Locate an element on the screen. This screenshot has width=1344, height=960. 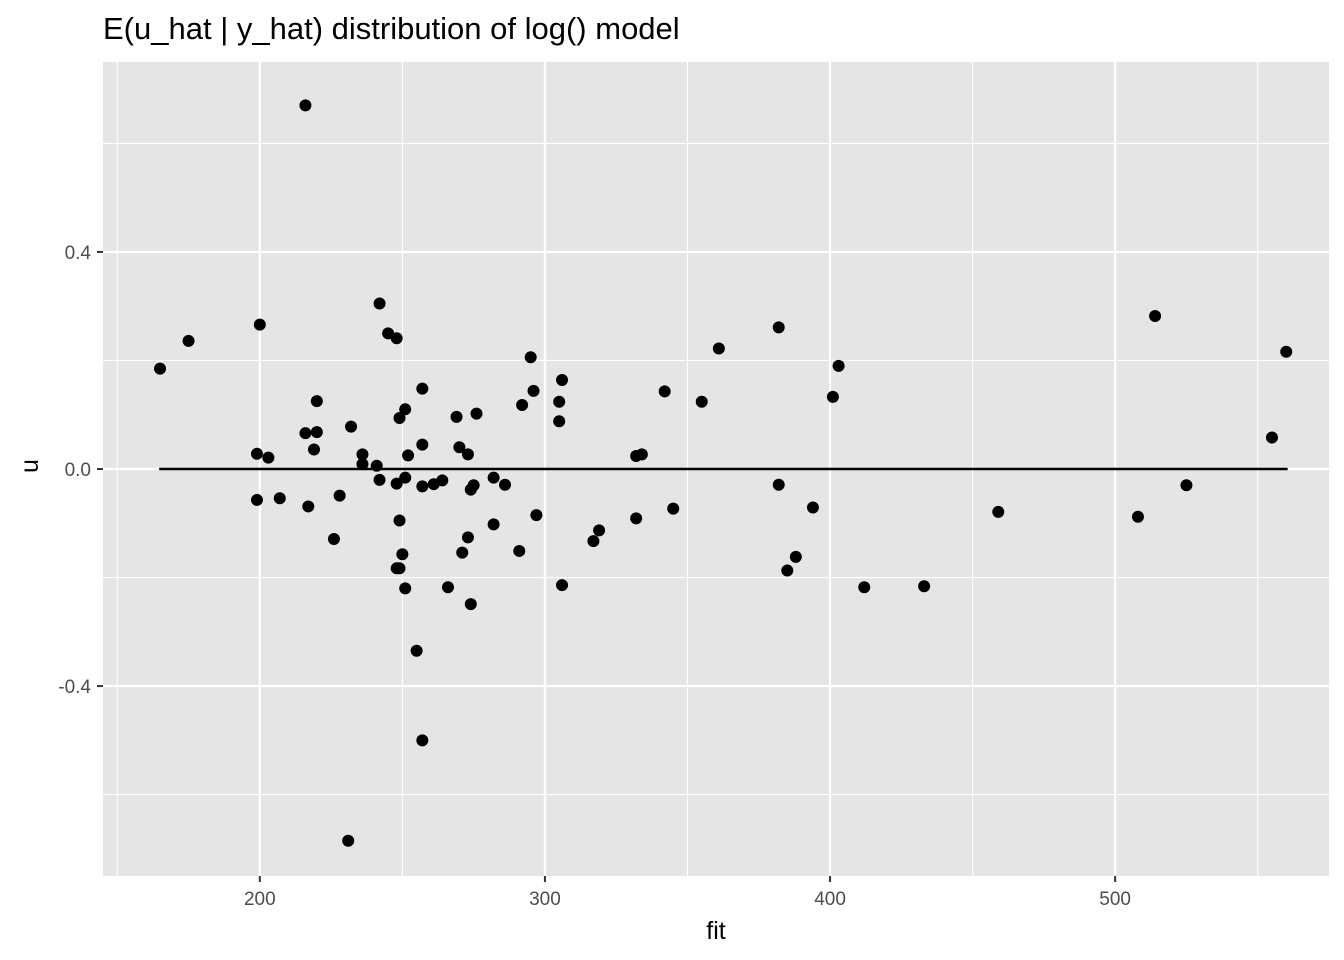
x-tick-label: 300 is located at coordinates (545, 899).